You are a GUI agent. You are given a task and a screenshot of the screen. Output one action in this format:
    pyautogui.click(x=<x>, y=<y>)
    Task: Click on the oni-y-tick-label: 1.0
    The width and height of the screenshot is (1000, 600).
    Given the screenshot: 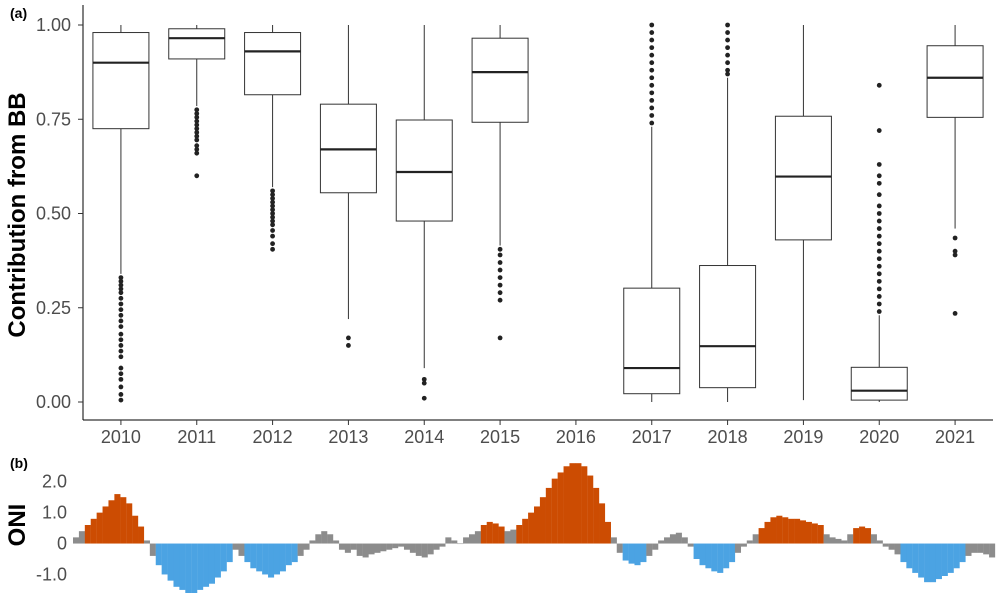 What is the action you would take?
    pyautogui.click(x=54, y=513)
    